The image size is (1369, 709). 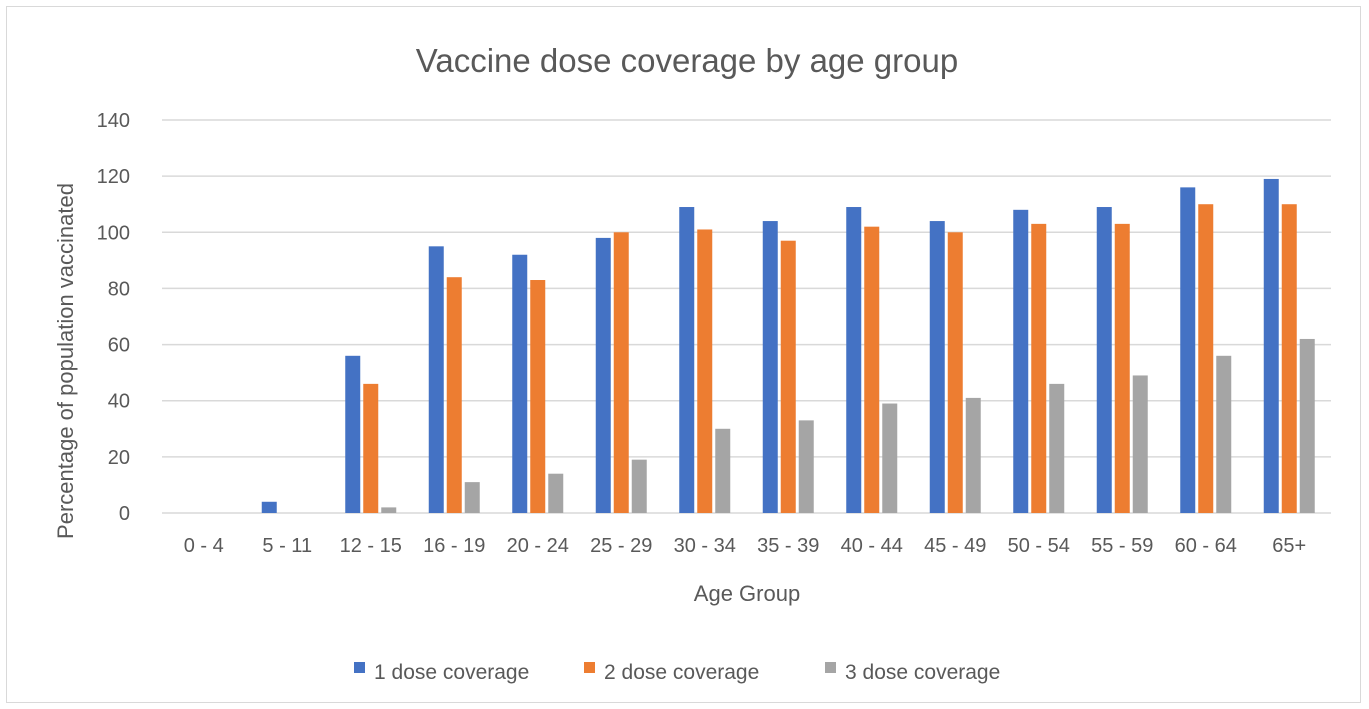 I want to click on x-tick-label: 40 - 44, so click(x=872, y=546).